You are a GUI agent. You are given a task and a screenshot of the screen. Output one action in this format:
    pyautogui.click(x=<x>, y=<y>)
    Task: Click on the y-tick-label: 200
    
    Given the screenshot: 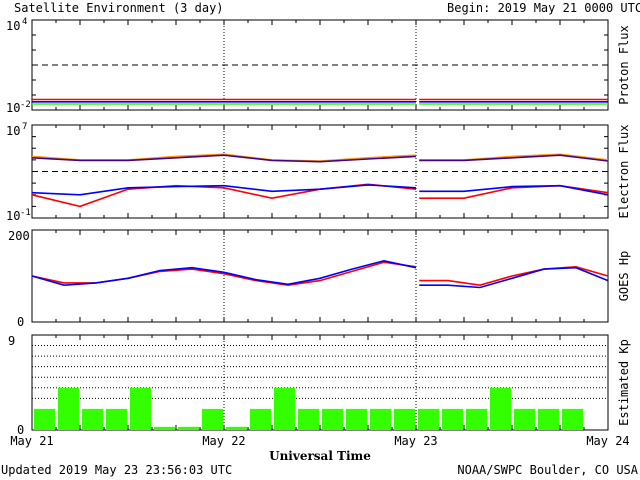 What is the action you would take?
    pyautogui.click(x=19, y=236)
    